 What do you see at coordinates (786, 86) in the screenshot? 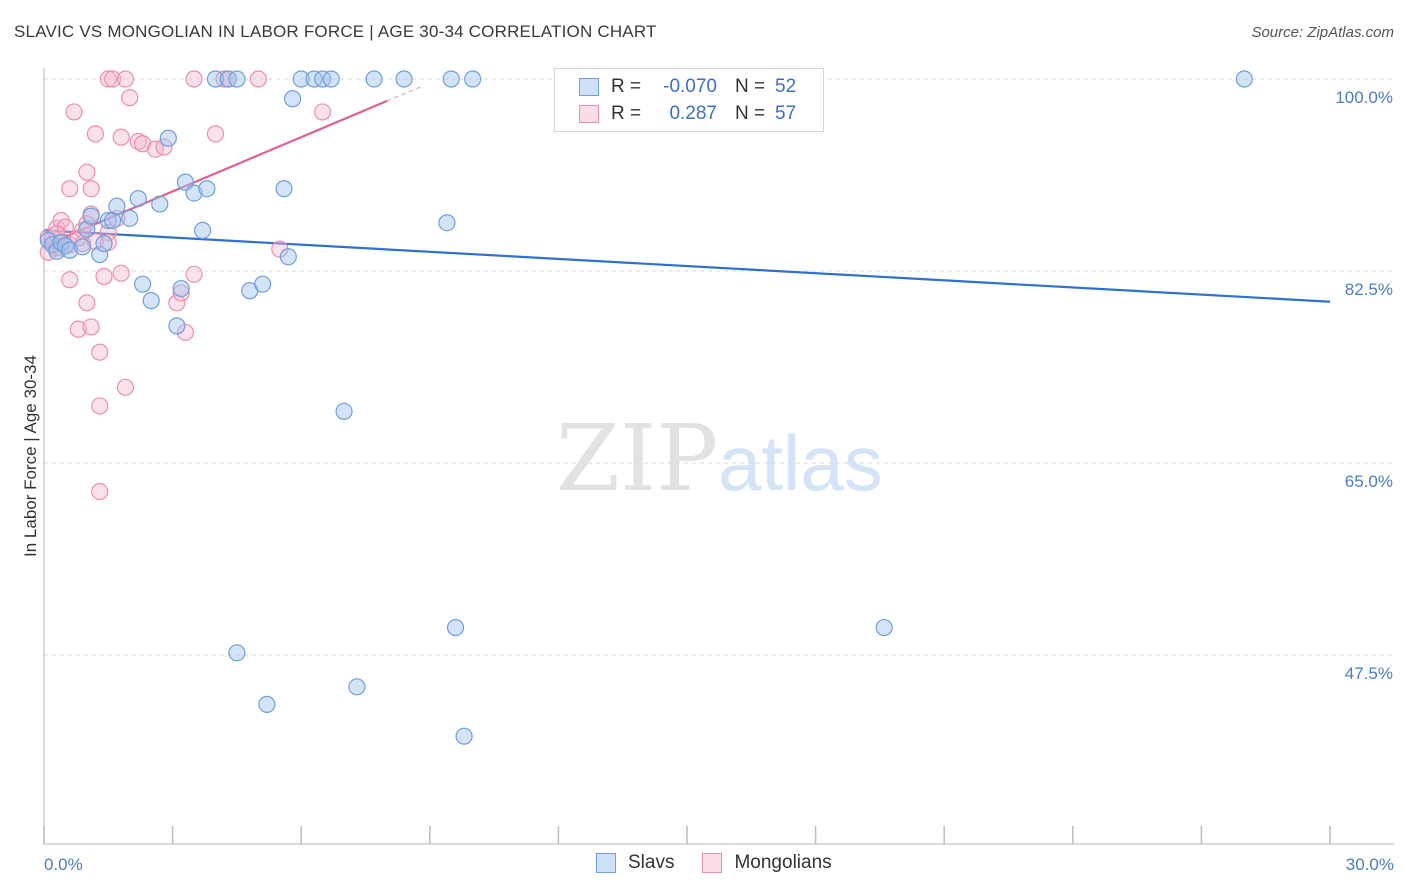
I see `legend-n-value: 52` at bounding box center [786, 86].